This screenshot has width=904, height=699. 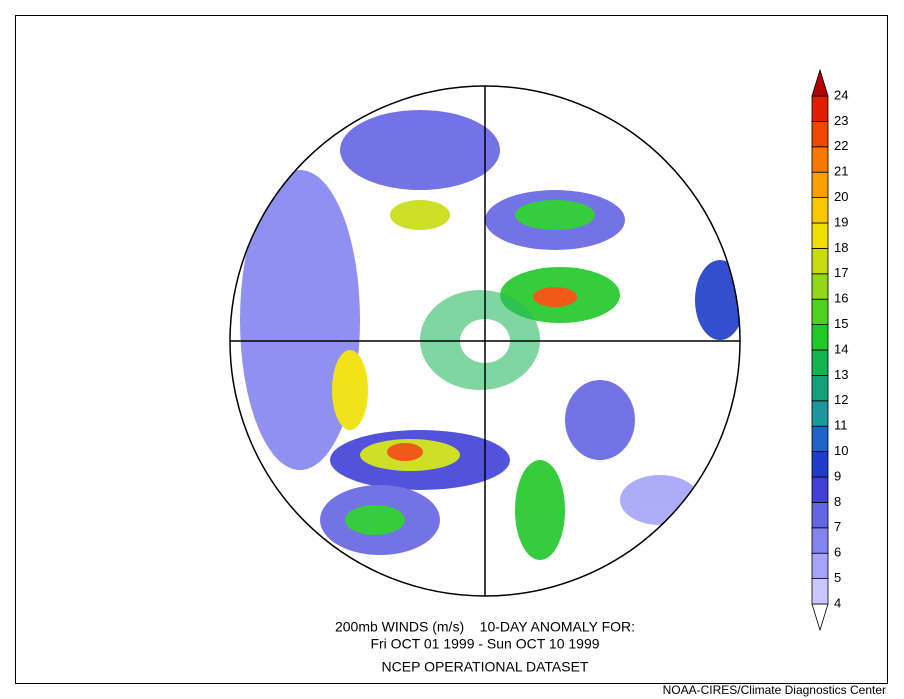 I want to click on title: 200mb WINDS (m/s) 10-DAY ANOMALY FOR:, so click(x=485, y=627).